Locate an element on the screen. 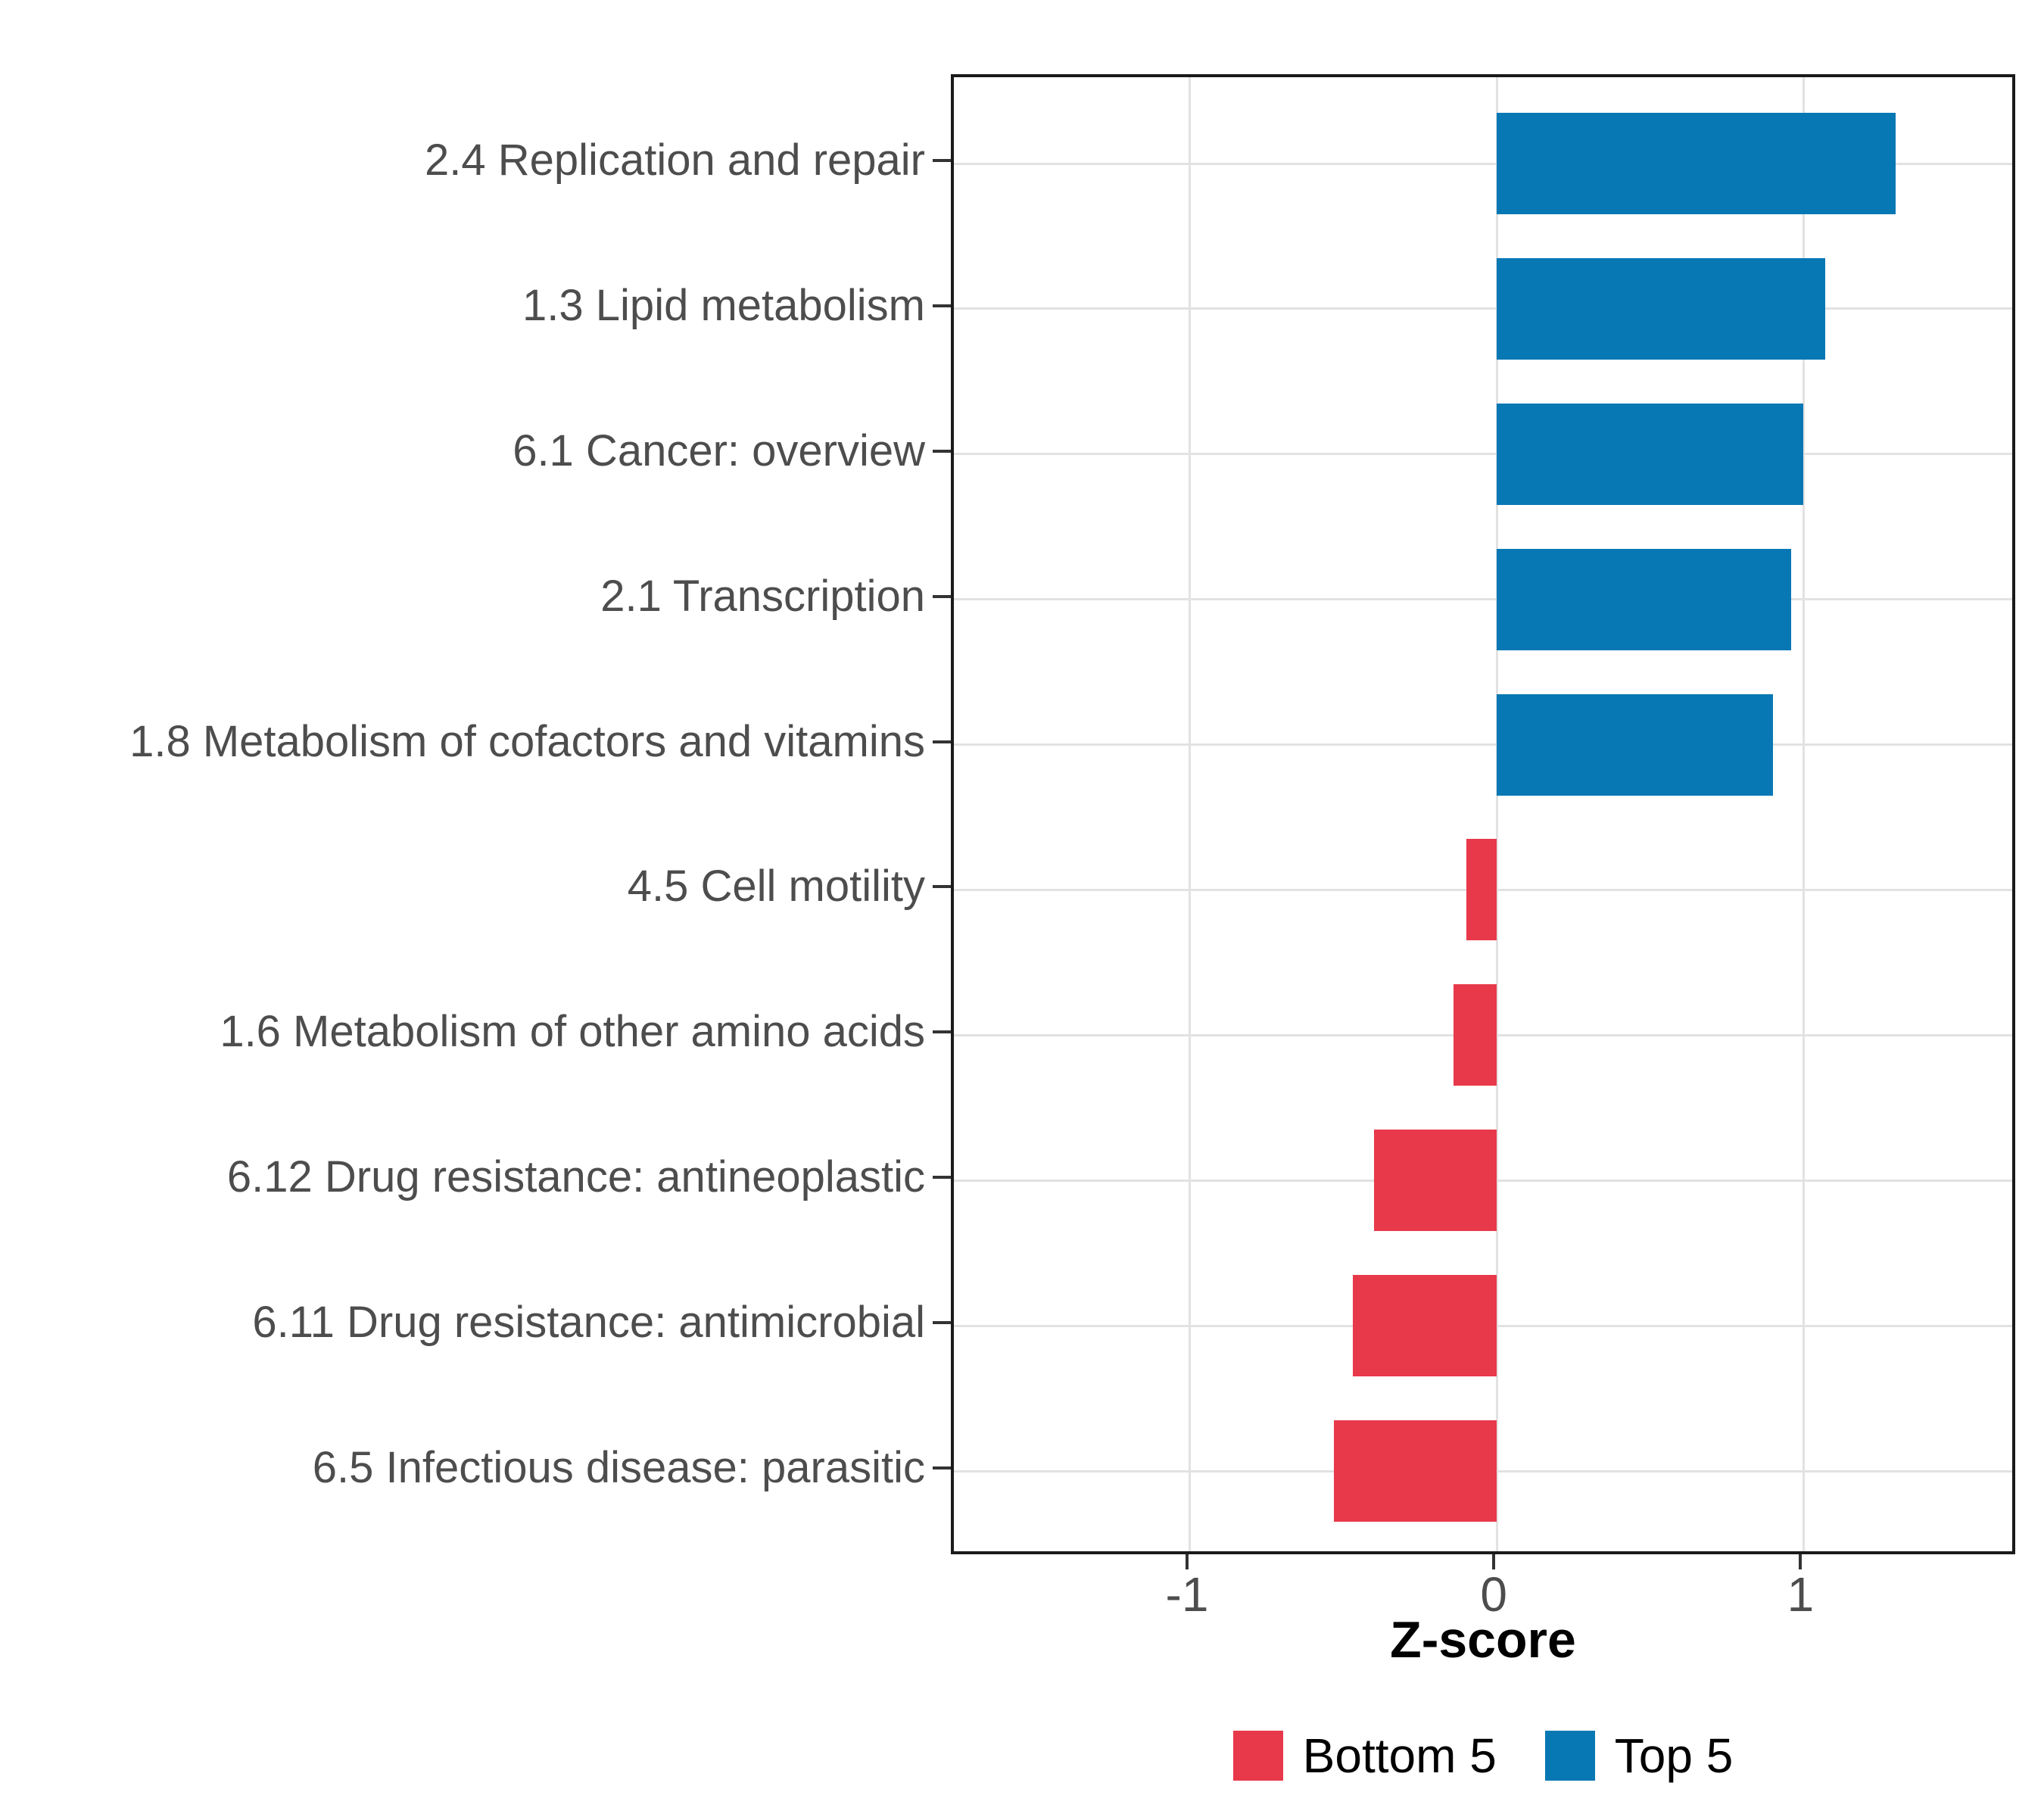  legend-label-top5: Top 5 is located at coordinates (1674, 1755).